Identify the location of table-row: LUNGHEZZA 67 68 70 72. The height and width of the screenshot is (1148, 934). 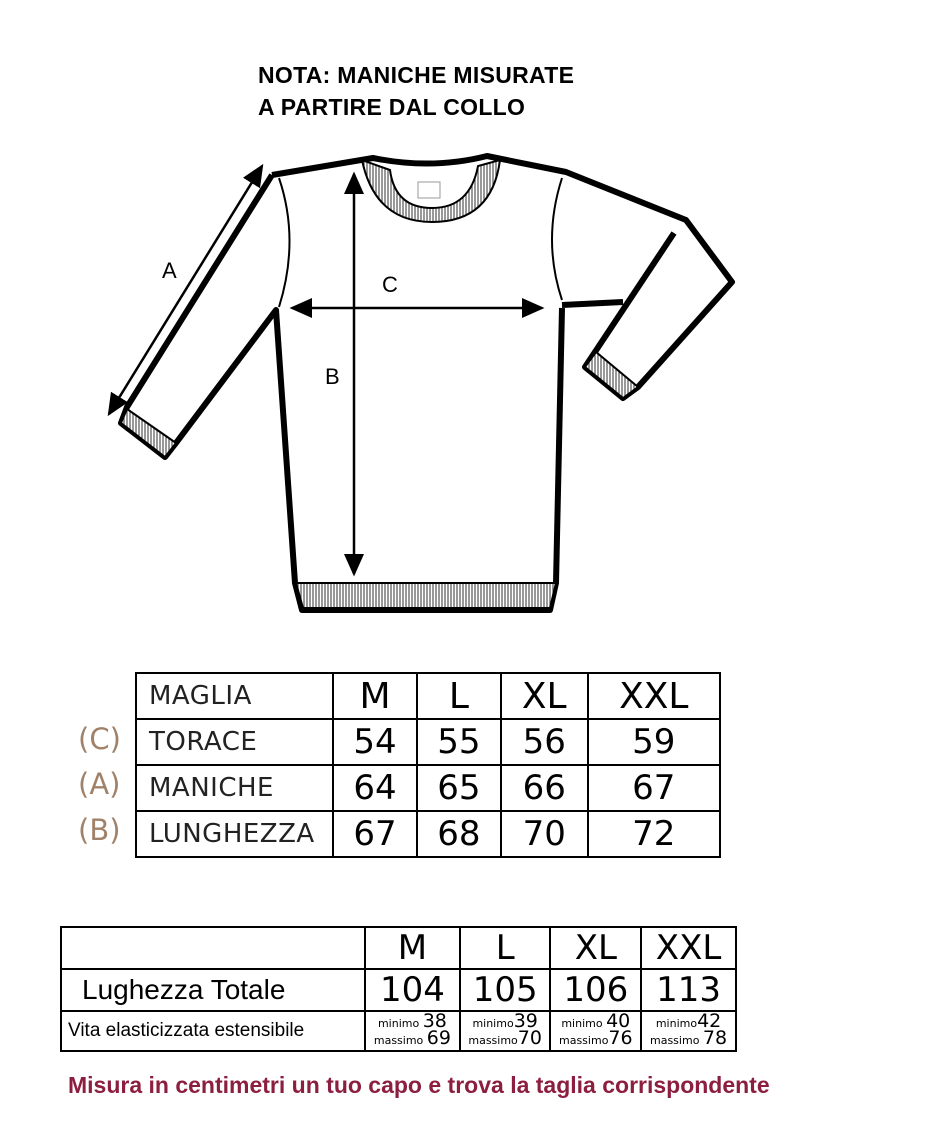
(428, 834).